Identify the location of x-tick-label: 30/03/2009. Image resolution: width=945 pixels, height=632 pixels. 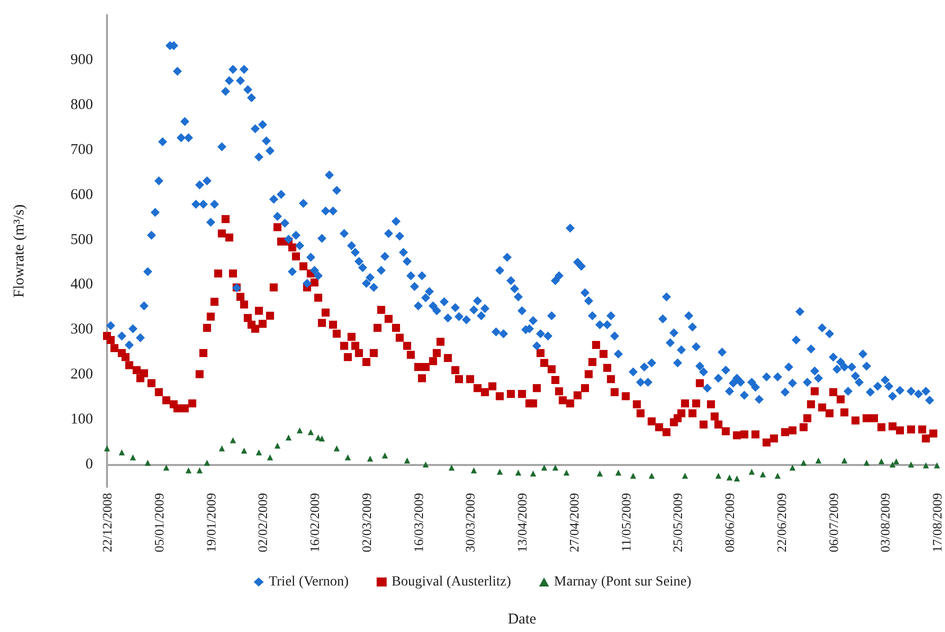
(470, 522).